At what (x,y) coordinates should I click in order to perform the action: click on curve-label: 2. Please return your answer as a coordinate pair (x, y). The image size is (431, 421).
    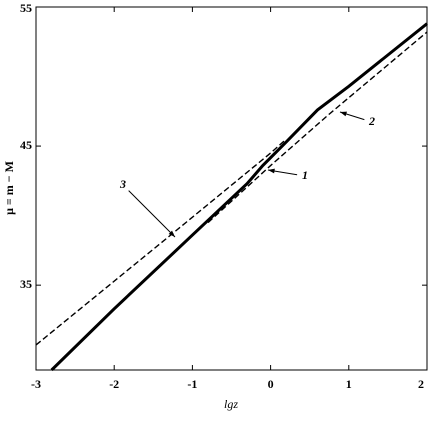
    Looking at the image, I should click on (371, 121).